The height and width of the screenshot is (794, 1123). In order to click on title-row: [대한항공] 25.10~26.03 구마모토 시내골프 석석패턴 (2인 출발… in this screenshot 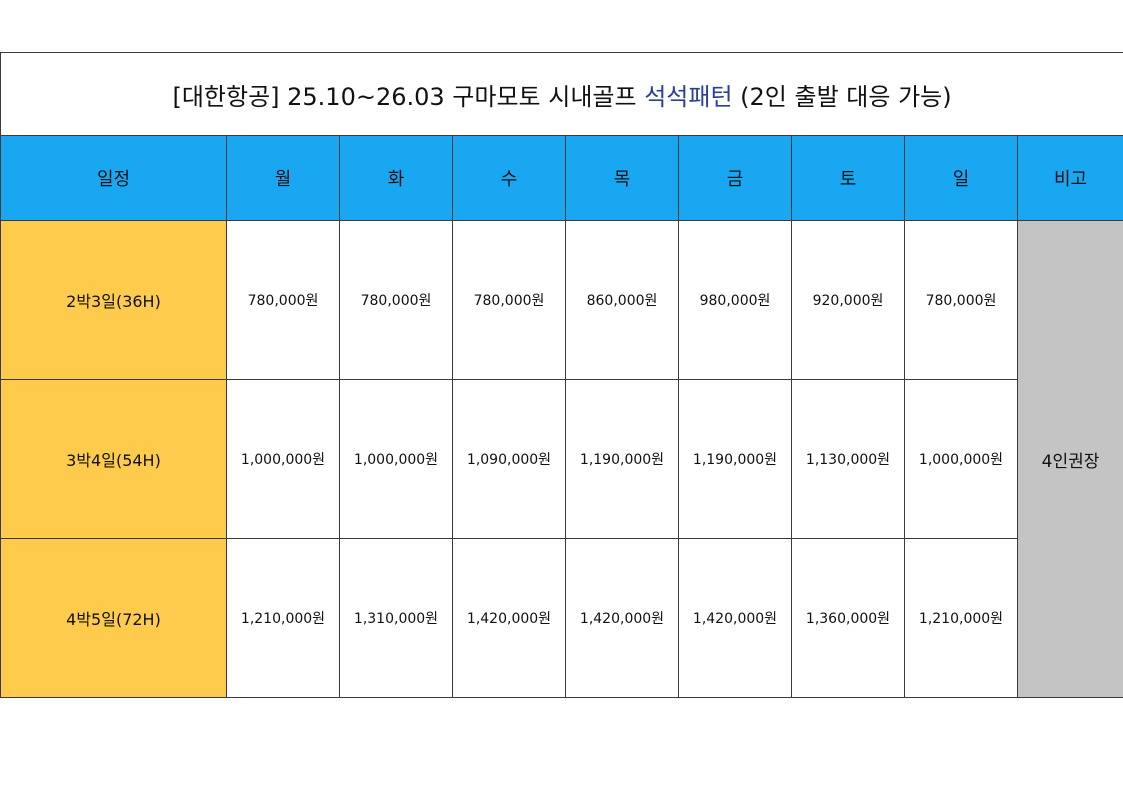, I will do `click(561, 94)`.